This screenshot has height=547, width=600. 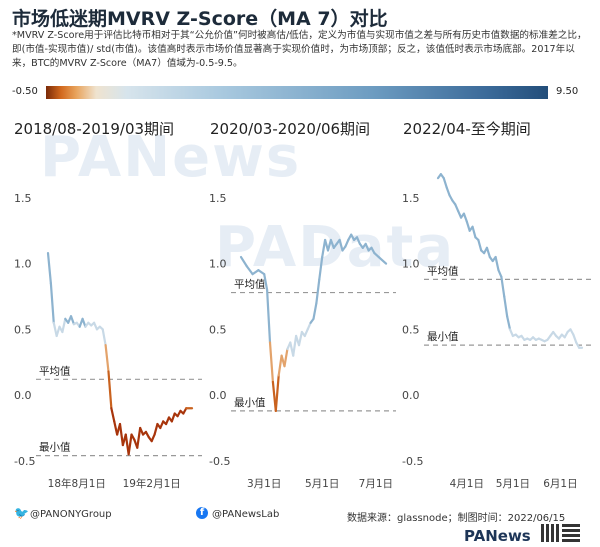 What do you see at coordinates (297, 92) in the screenshot?
I see `color-legend-bar` at bounding box center [297, 92].